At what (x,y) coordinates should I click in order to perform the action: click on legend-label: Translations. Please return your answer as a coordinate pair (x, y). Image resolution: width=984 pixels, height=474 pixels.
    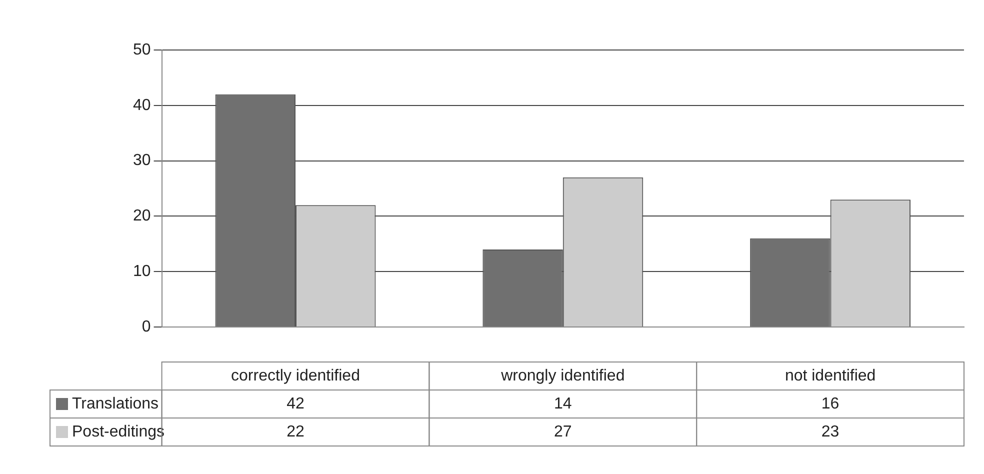
    Looking at the image, I should click on (115, 403).